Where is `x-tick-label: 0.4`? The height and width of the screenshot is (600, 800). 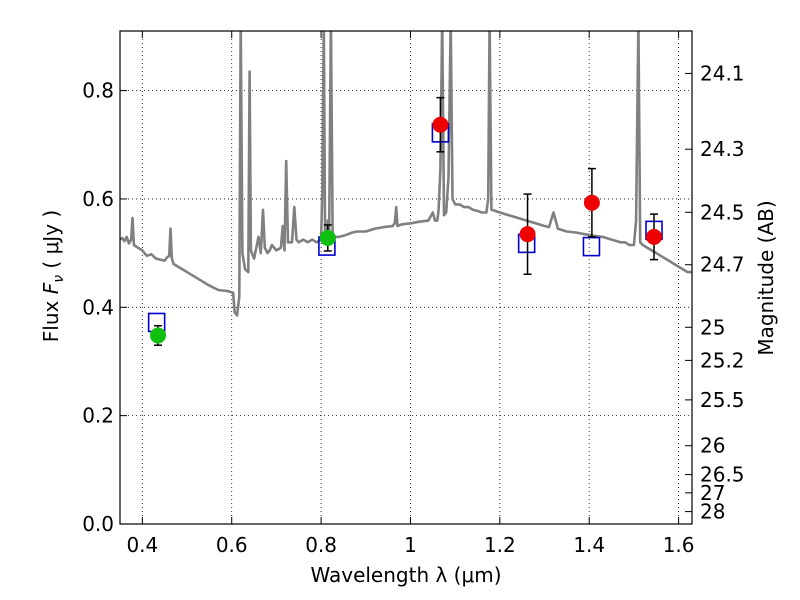 x-tick-label: 0.4 is located at coordinates (142, 545).